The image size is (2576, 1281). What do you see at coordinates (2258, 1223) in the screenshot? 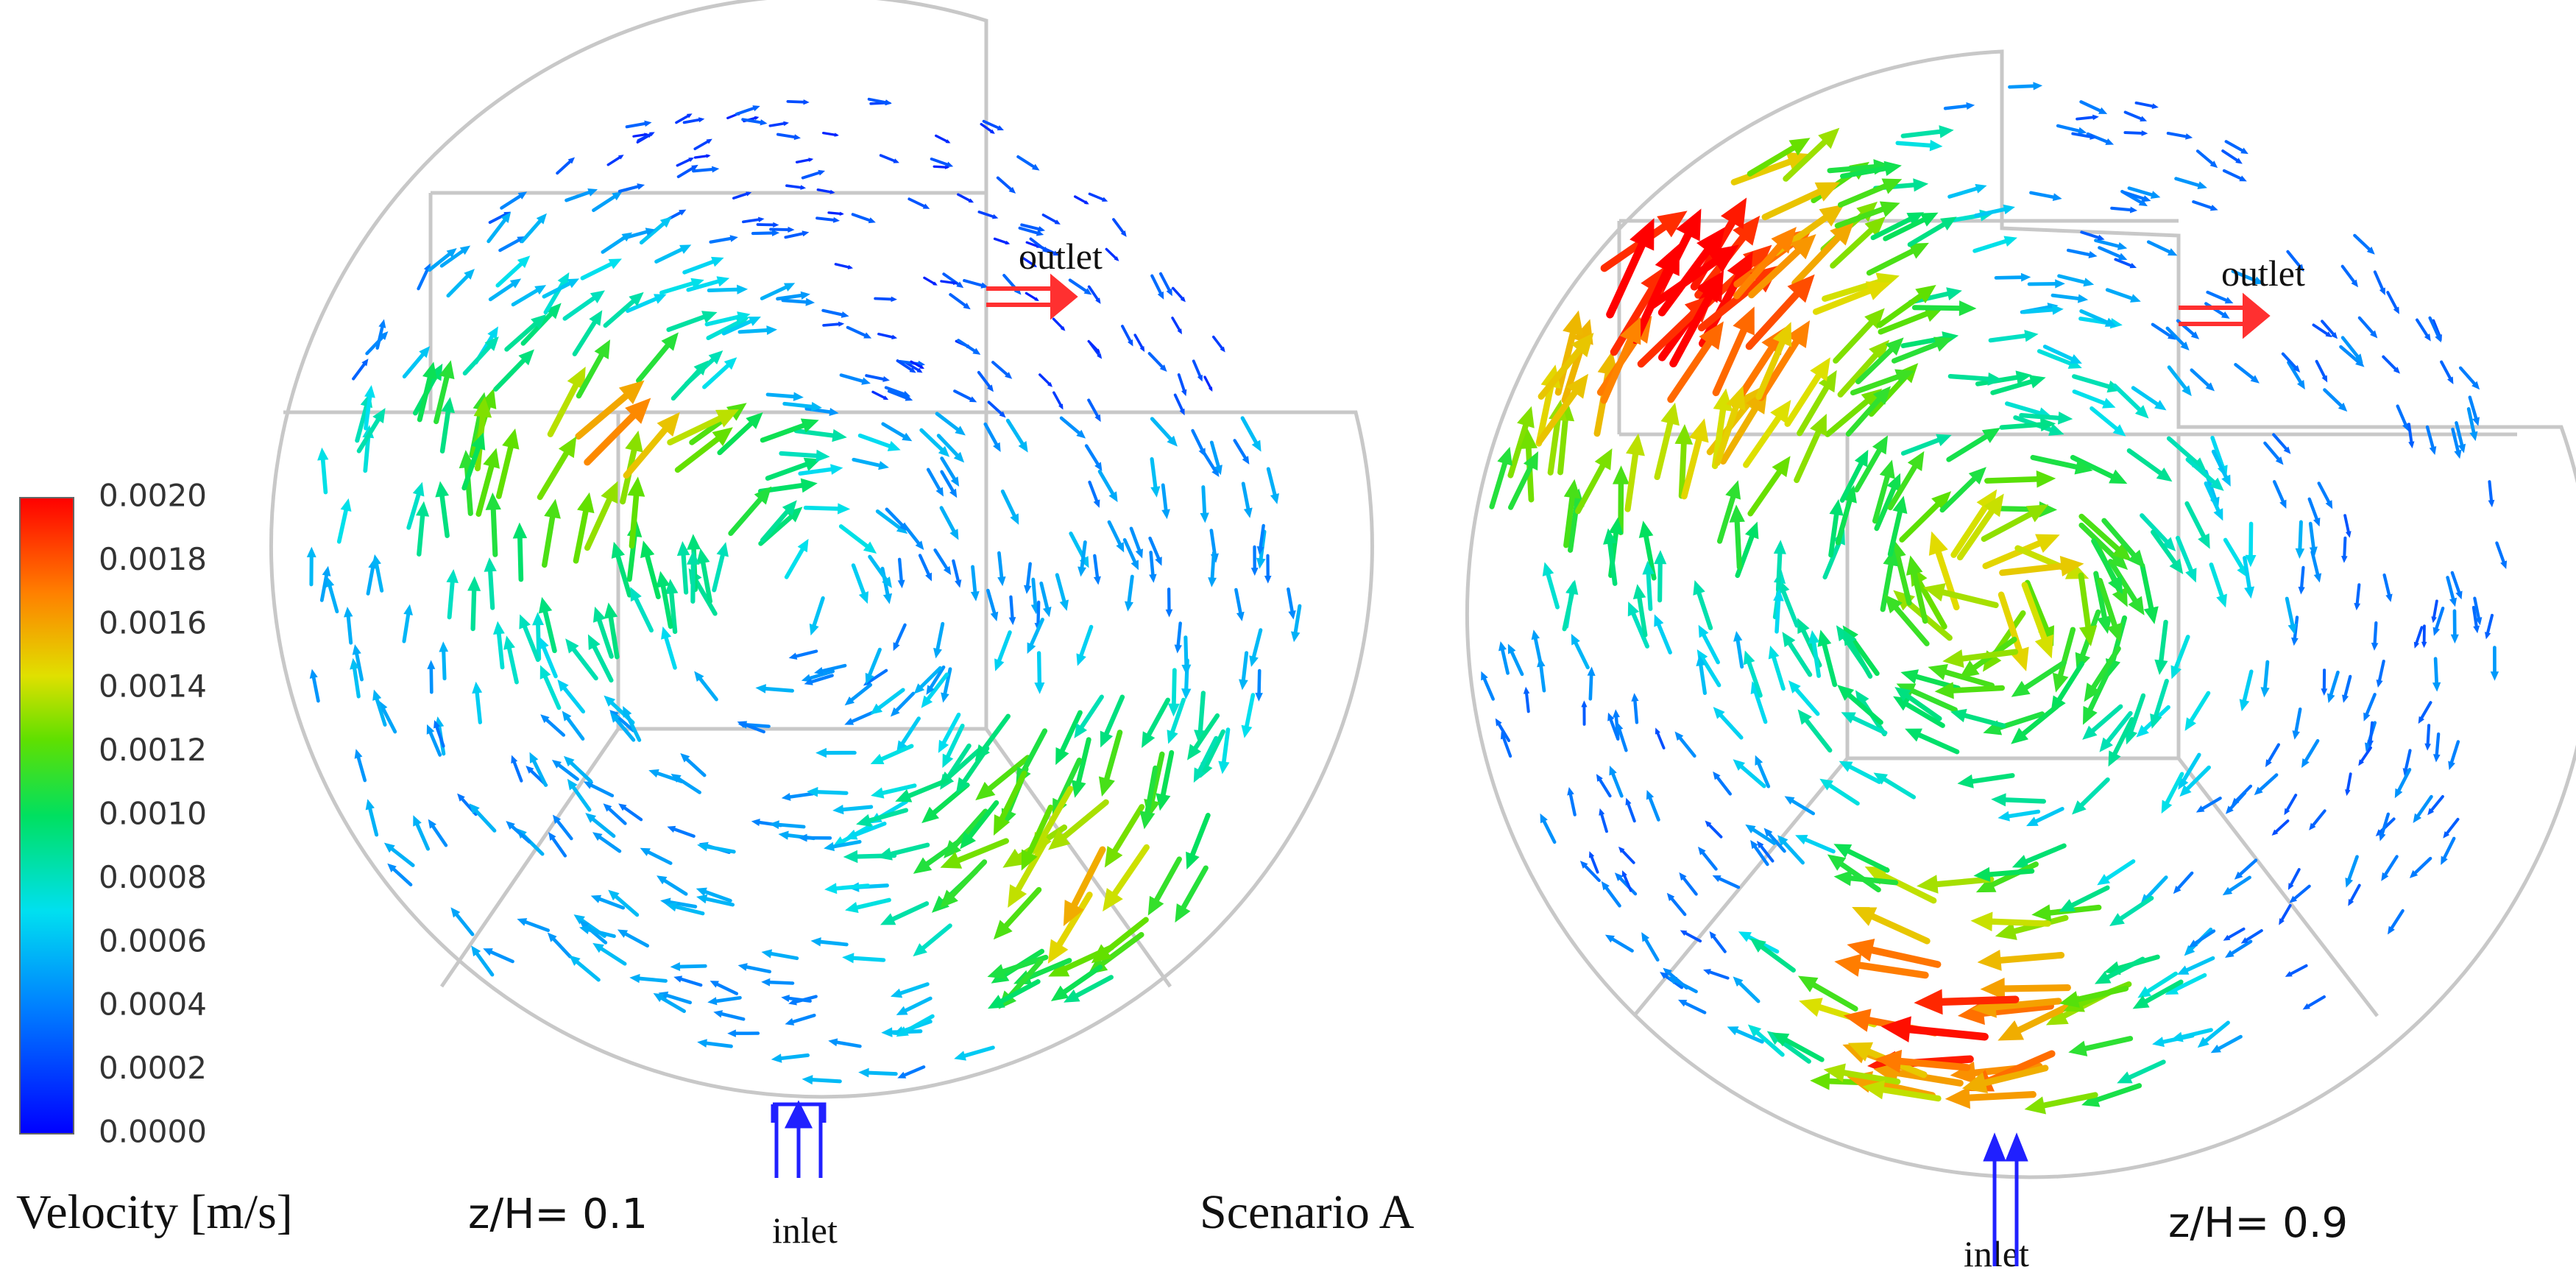
I see `panel-label: z/H= 0.9` at bounding box center [2258, 1223].